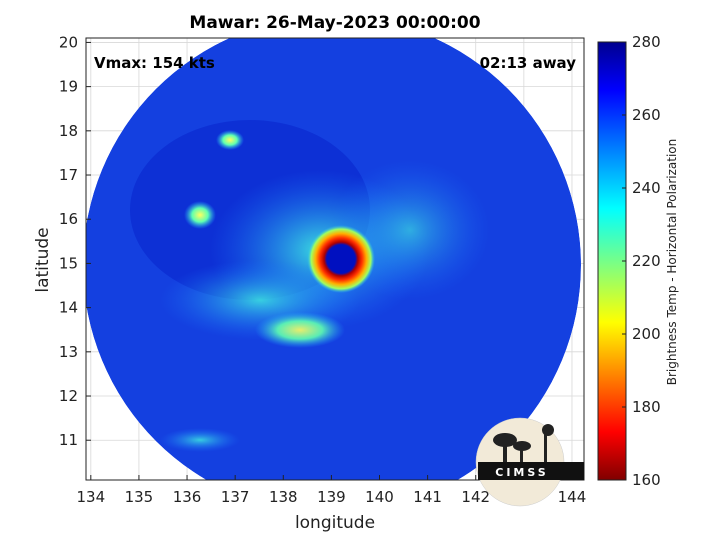  Describe the element at coordinates (235, 497) in the screenshot. I see `x-tick-label: 137` at that location.